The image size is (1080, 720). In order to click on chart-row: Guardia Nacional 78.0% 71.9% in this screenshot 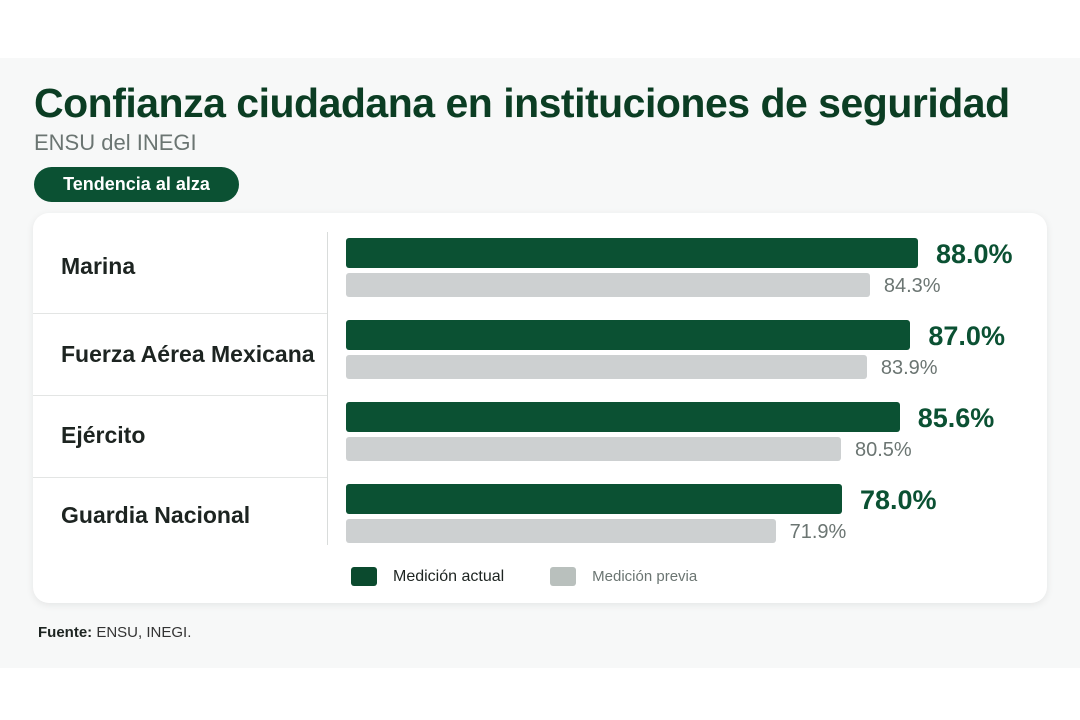, I will do `click(540, 519)`.